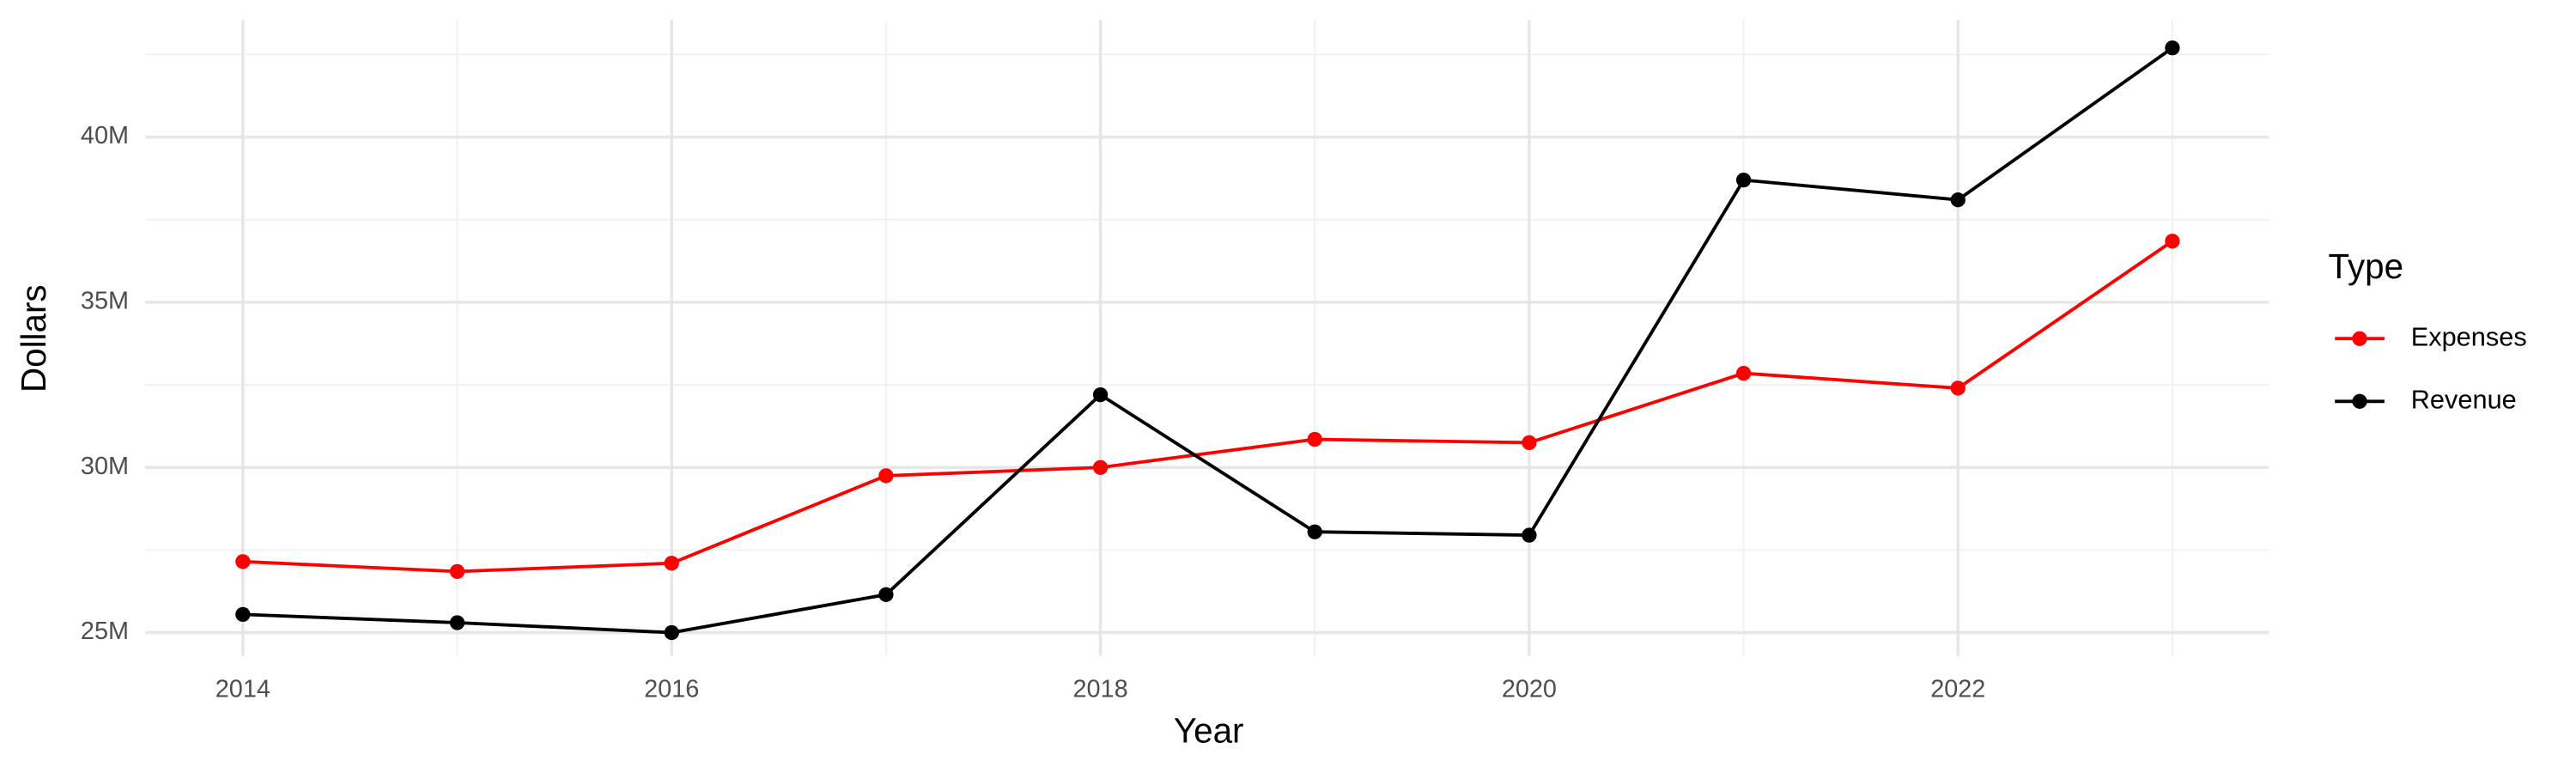  Describe the element at coordinates (105, 301) in the screenshot. I see `y-tick-label: 35M` at that location.